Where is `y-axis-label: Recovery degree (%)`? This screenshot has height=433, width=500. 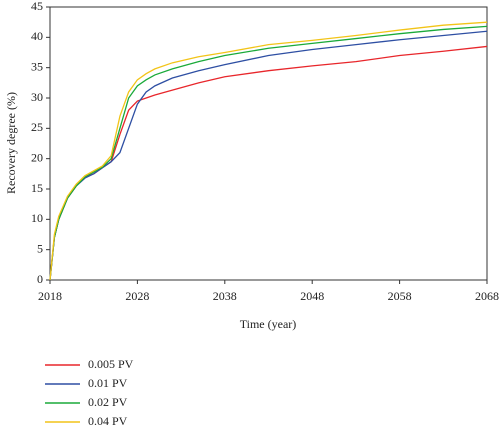
y-axis-label: Recovery degree (%) is located at coordinates (11, 143).